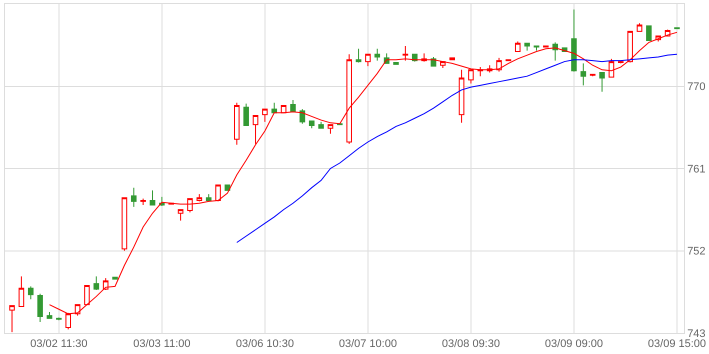 This screenshot has height=354, width=709. What do you see at coordinates (696, 87) in the screenshot?
I see `y-tick-label: 770` at bounding box center [696, 87].